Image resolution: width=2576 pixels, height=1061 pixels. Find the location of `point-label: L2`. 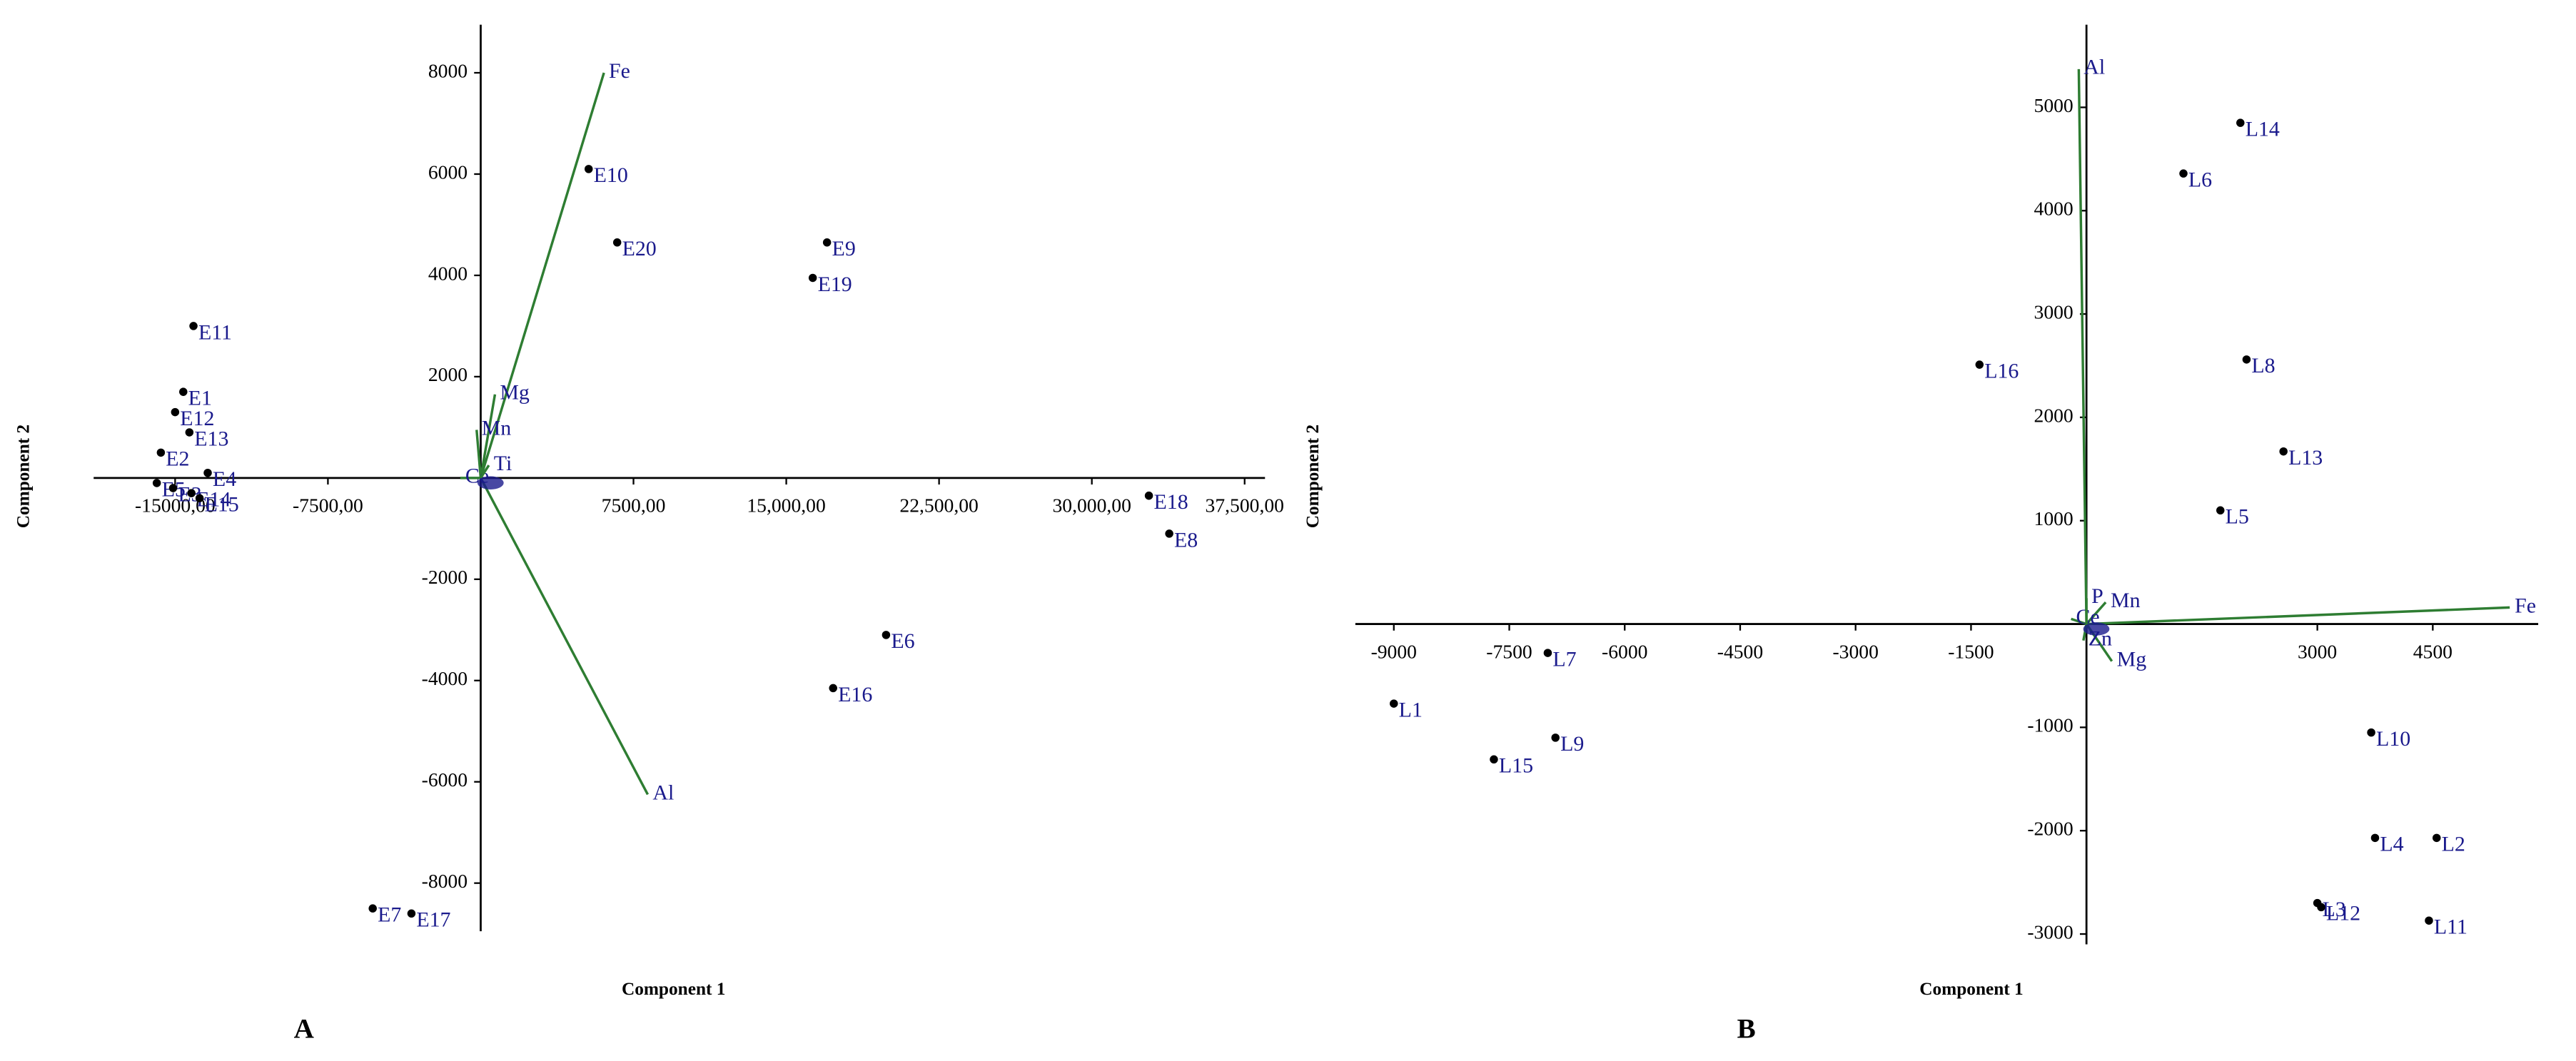

point-label: L2 is located at coordinates (2453, 845).